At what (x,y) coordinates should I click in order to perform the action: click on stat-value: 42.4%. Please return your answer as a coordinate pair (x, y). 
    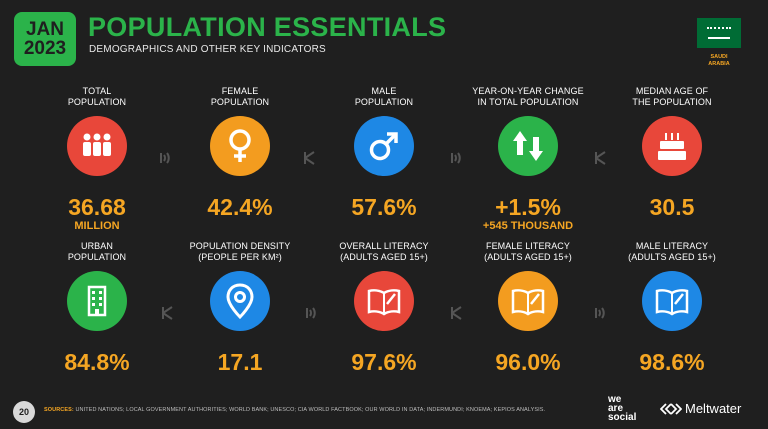
    Looking at the image, I should click on (240, 207).